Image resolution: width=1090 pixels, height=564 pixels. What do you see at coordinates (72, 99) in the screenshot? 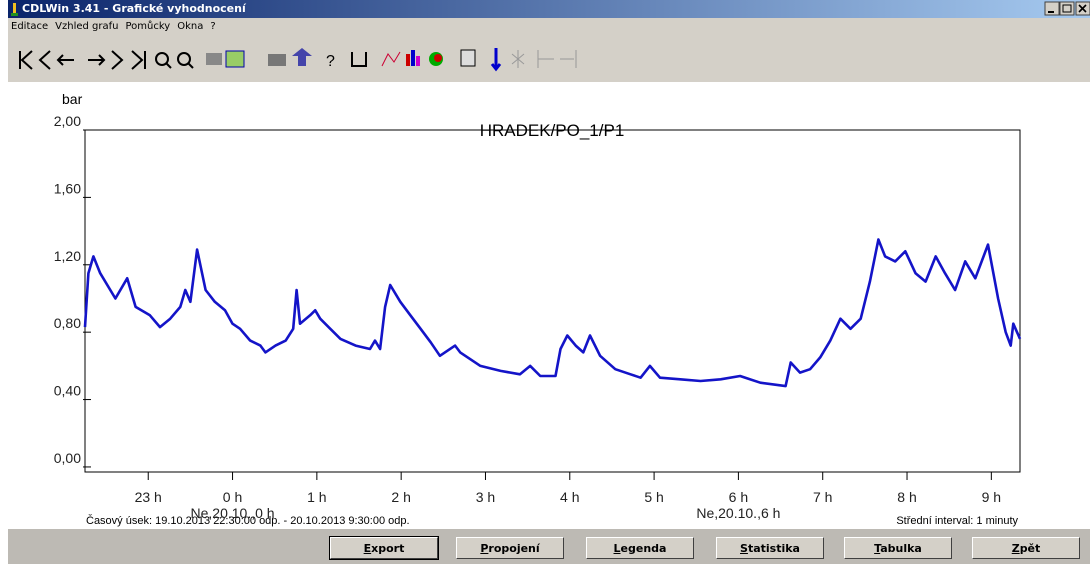
I see `y-axis-label: bar` at bounding box center [72, 99].